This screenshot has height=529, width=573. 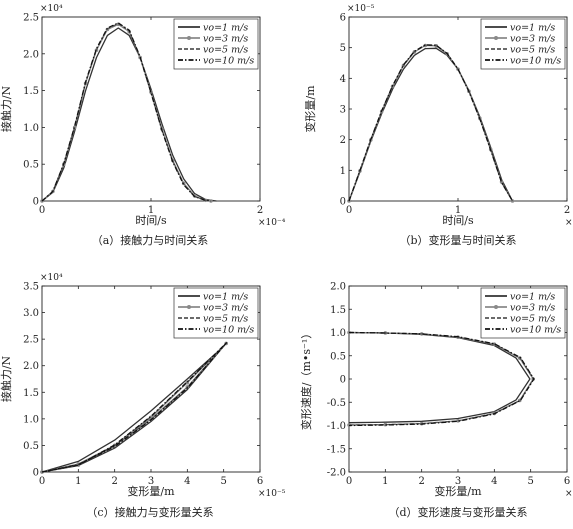 I want to click on y-axis-label: 变形速度/（m•s⁻¹）, so click(x=306, y=379).